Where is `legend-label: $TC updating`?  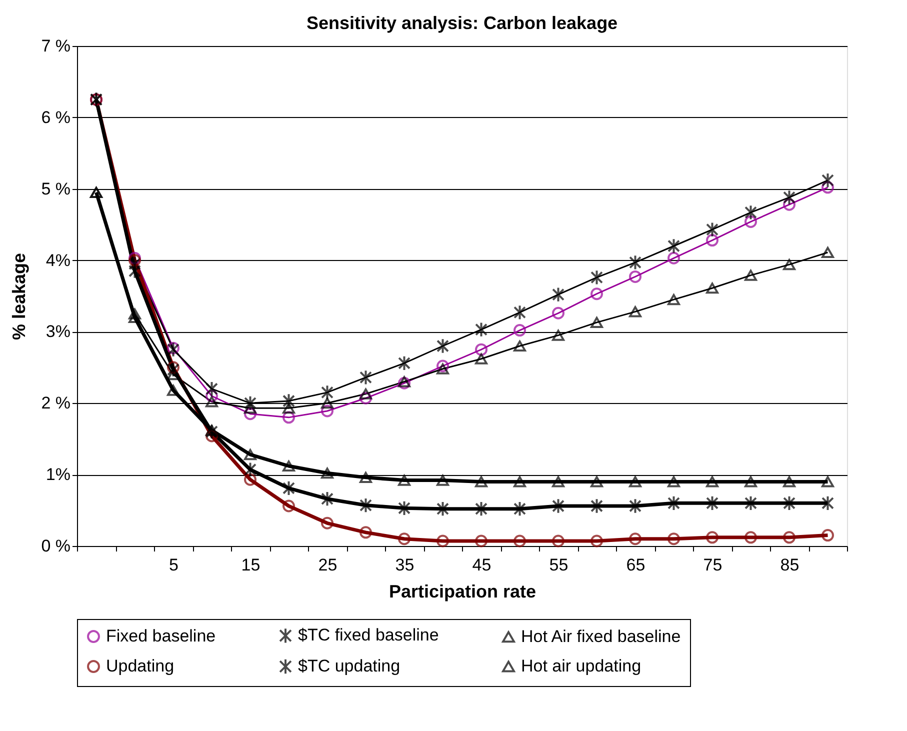
legend-label: $TC updating is located at coordinates (349, 666).